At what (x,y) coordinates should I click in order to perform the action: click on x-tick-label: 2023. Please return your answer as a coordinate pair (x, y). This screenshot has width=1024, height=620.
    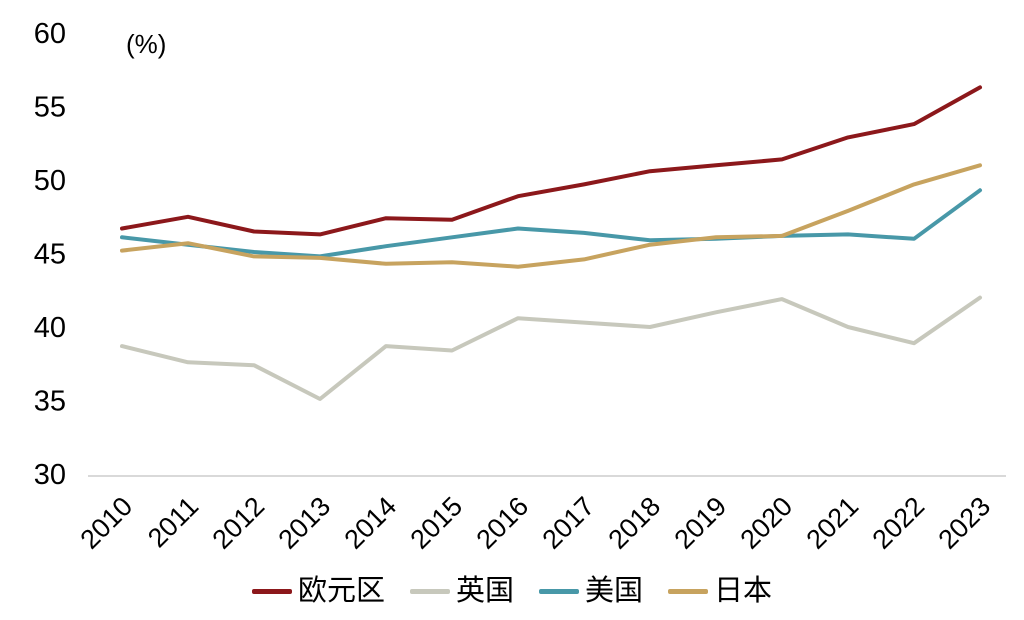
    Looking at the image, I should click on (965, 523).